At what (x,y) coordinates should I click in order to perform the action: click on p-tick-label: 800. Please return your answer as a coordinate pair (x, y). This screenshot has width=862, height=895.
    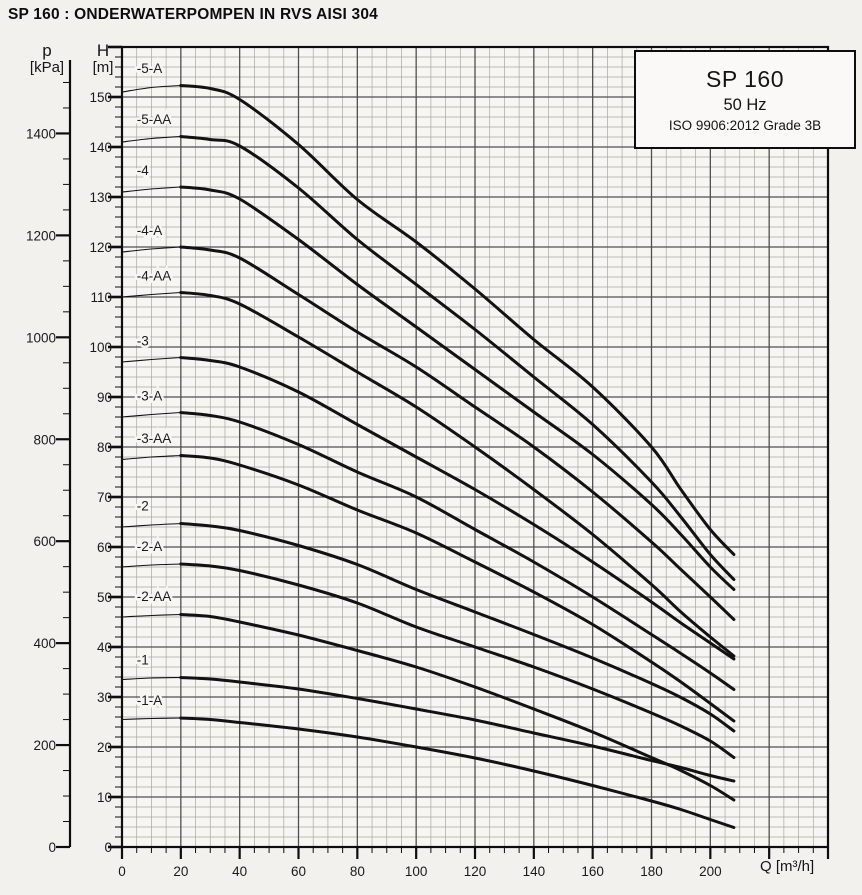
    Looking at the image, I should click on (44, 439).